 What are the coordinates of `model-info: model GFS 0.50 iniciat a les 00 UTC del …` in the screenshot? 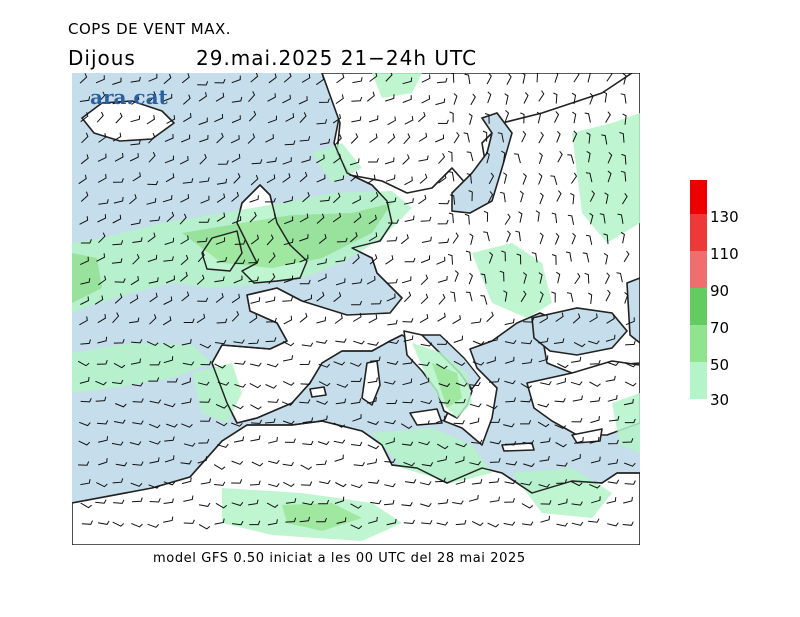 It's located at (339, 558).